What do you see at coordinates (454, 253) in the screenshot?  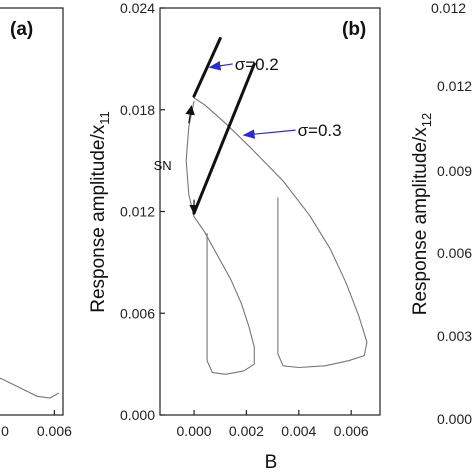 I see `panel-c-tick-006: 0.006` at bounding box center [454, 253].